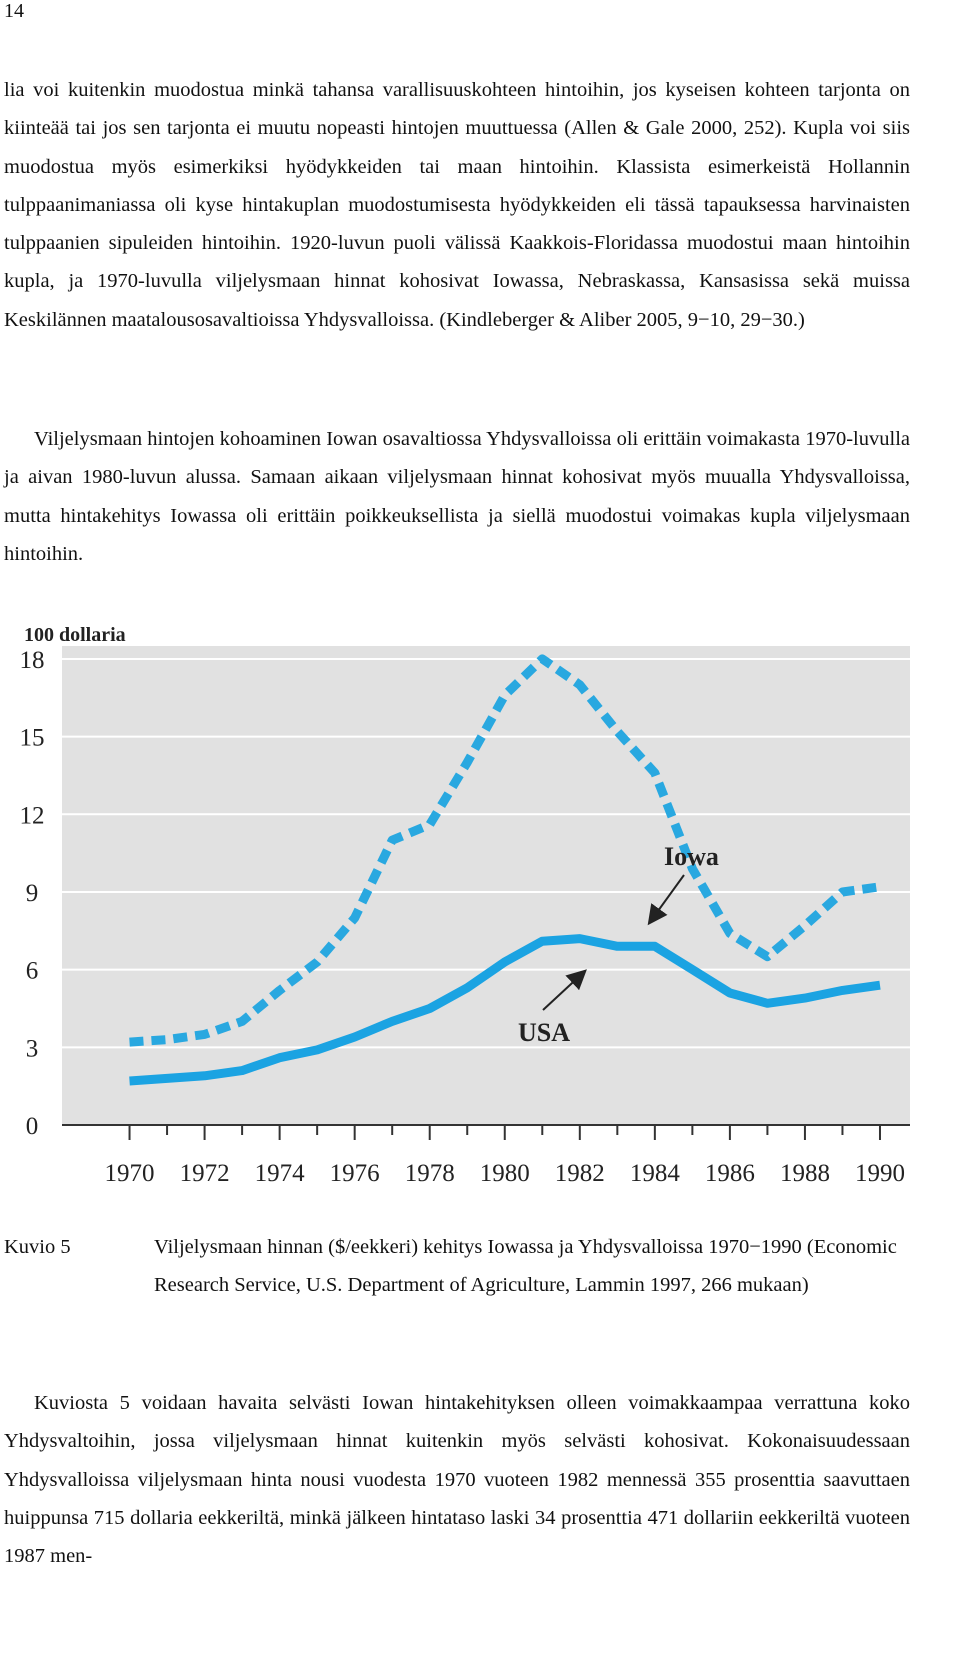 The image size is (960, 1656). Describe the element at coordinates (430, 1173) in the screenshot. I see `x-tick-label: 1978` at that location.